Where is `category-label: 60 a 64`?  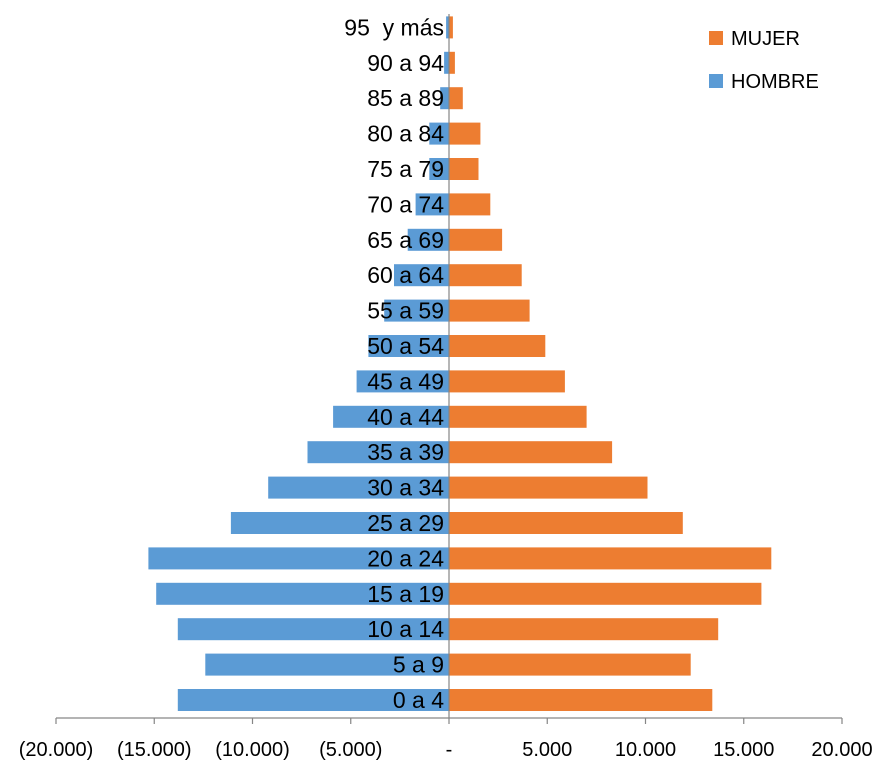
category-label: 60 a 64 is located at coordinates (405, 275).